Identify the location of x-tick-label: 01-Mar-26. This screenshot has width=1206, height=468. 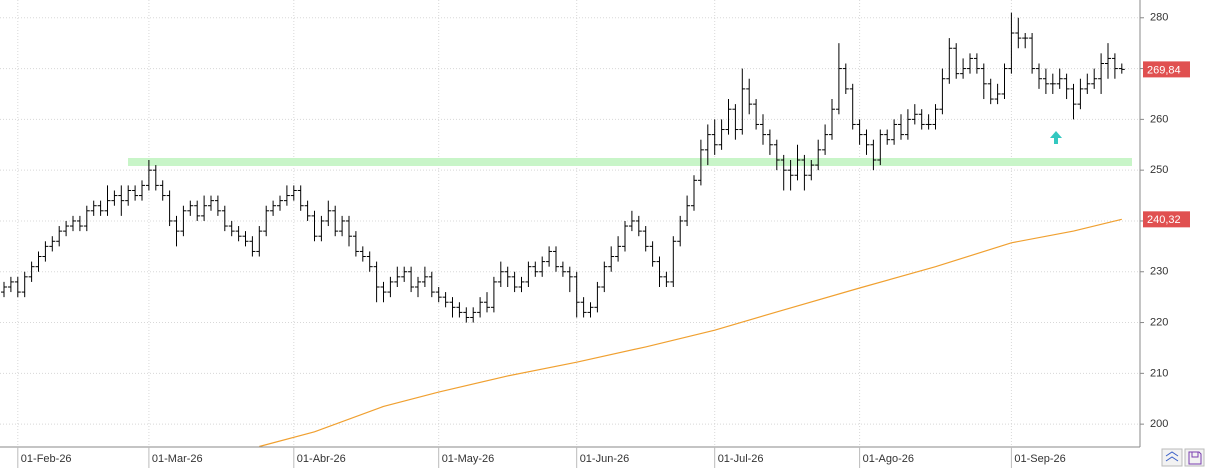
(177, 459).